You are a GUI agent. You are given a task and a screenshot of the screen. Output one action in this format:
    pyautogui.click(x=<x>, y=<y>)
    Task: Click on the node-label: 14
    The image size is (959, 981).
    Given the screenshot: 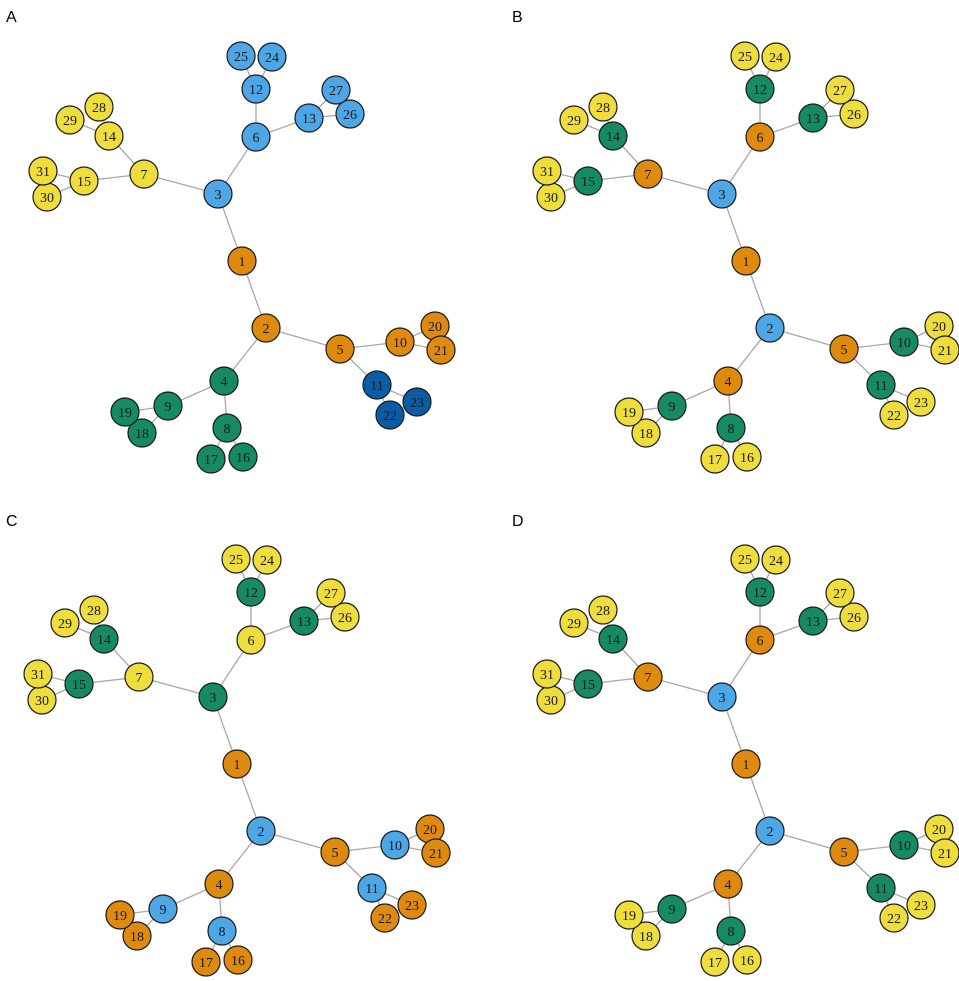 What is the action you would take?
    pyautogui.click(x=109, y=137)
    